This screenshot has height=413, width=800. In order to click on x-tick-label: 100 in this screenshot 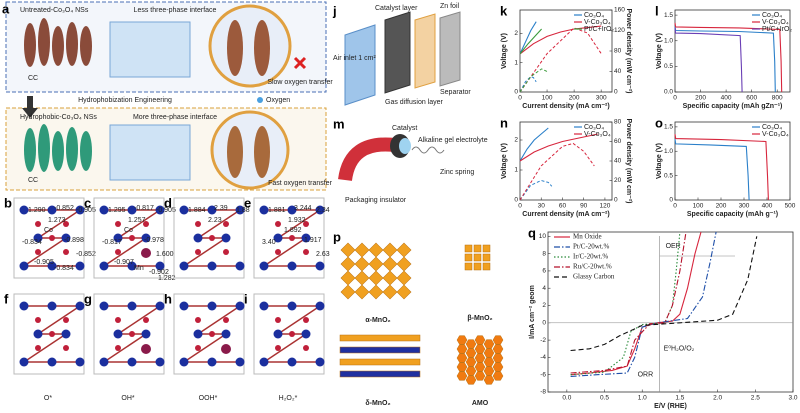, I will do `click(547, 98)`.